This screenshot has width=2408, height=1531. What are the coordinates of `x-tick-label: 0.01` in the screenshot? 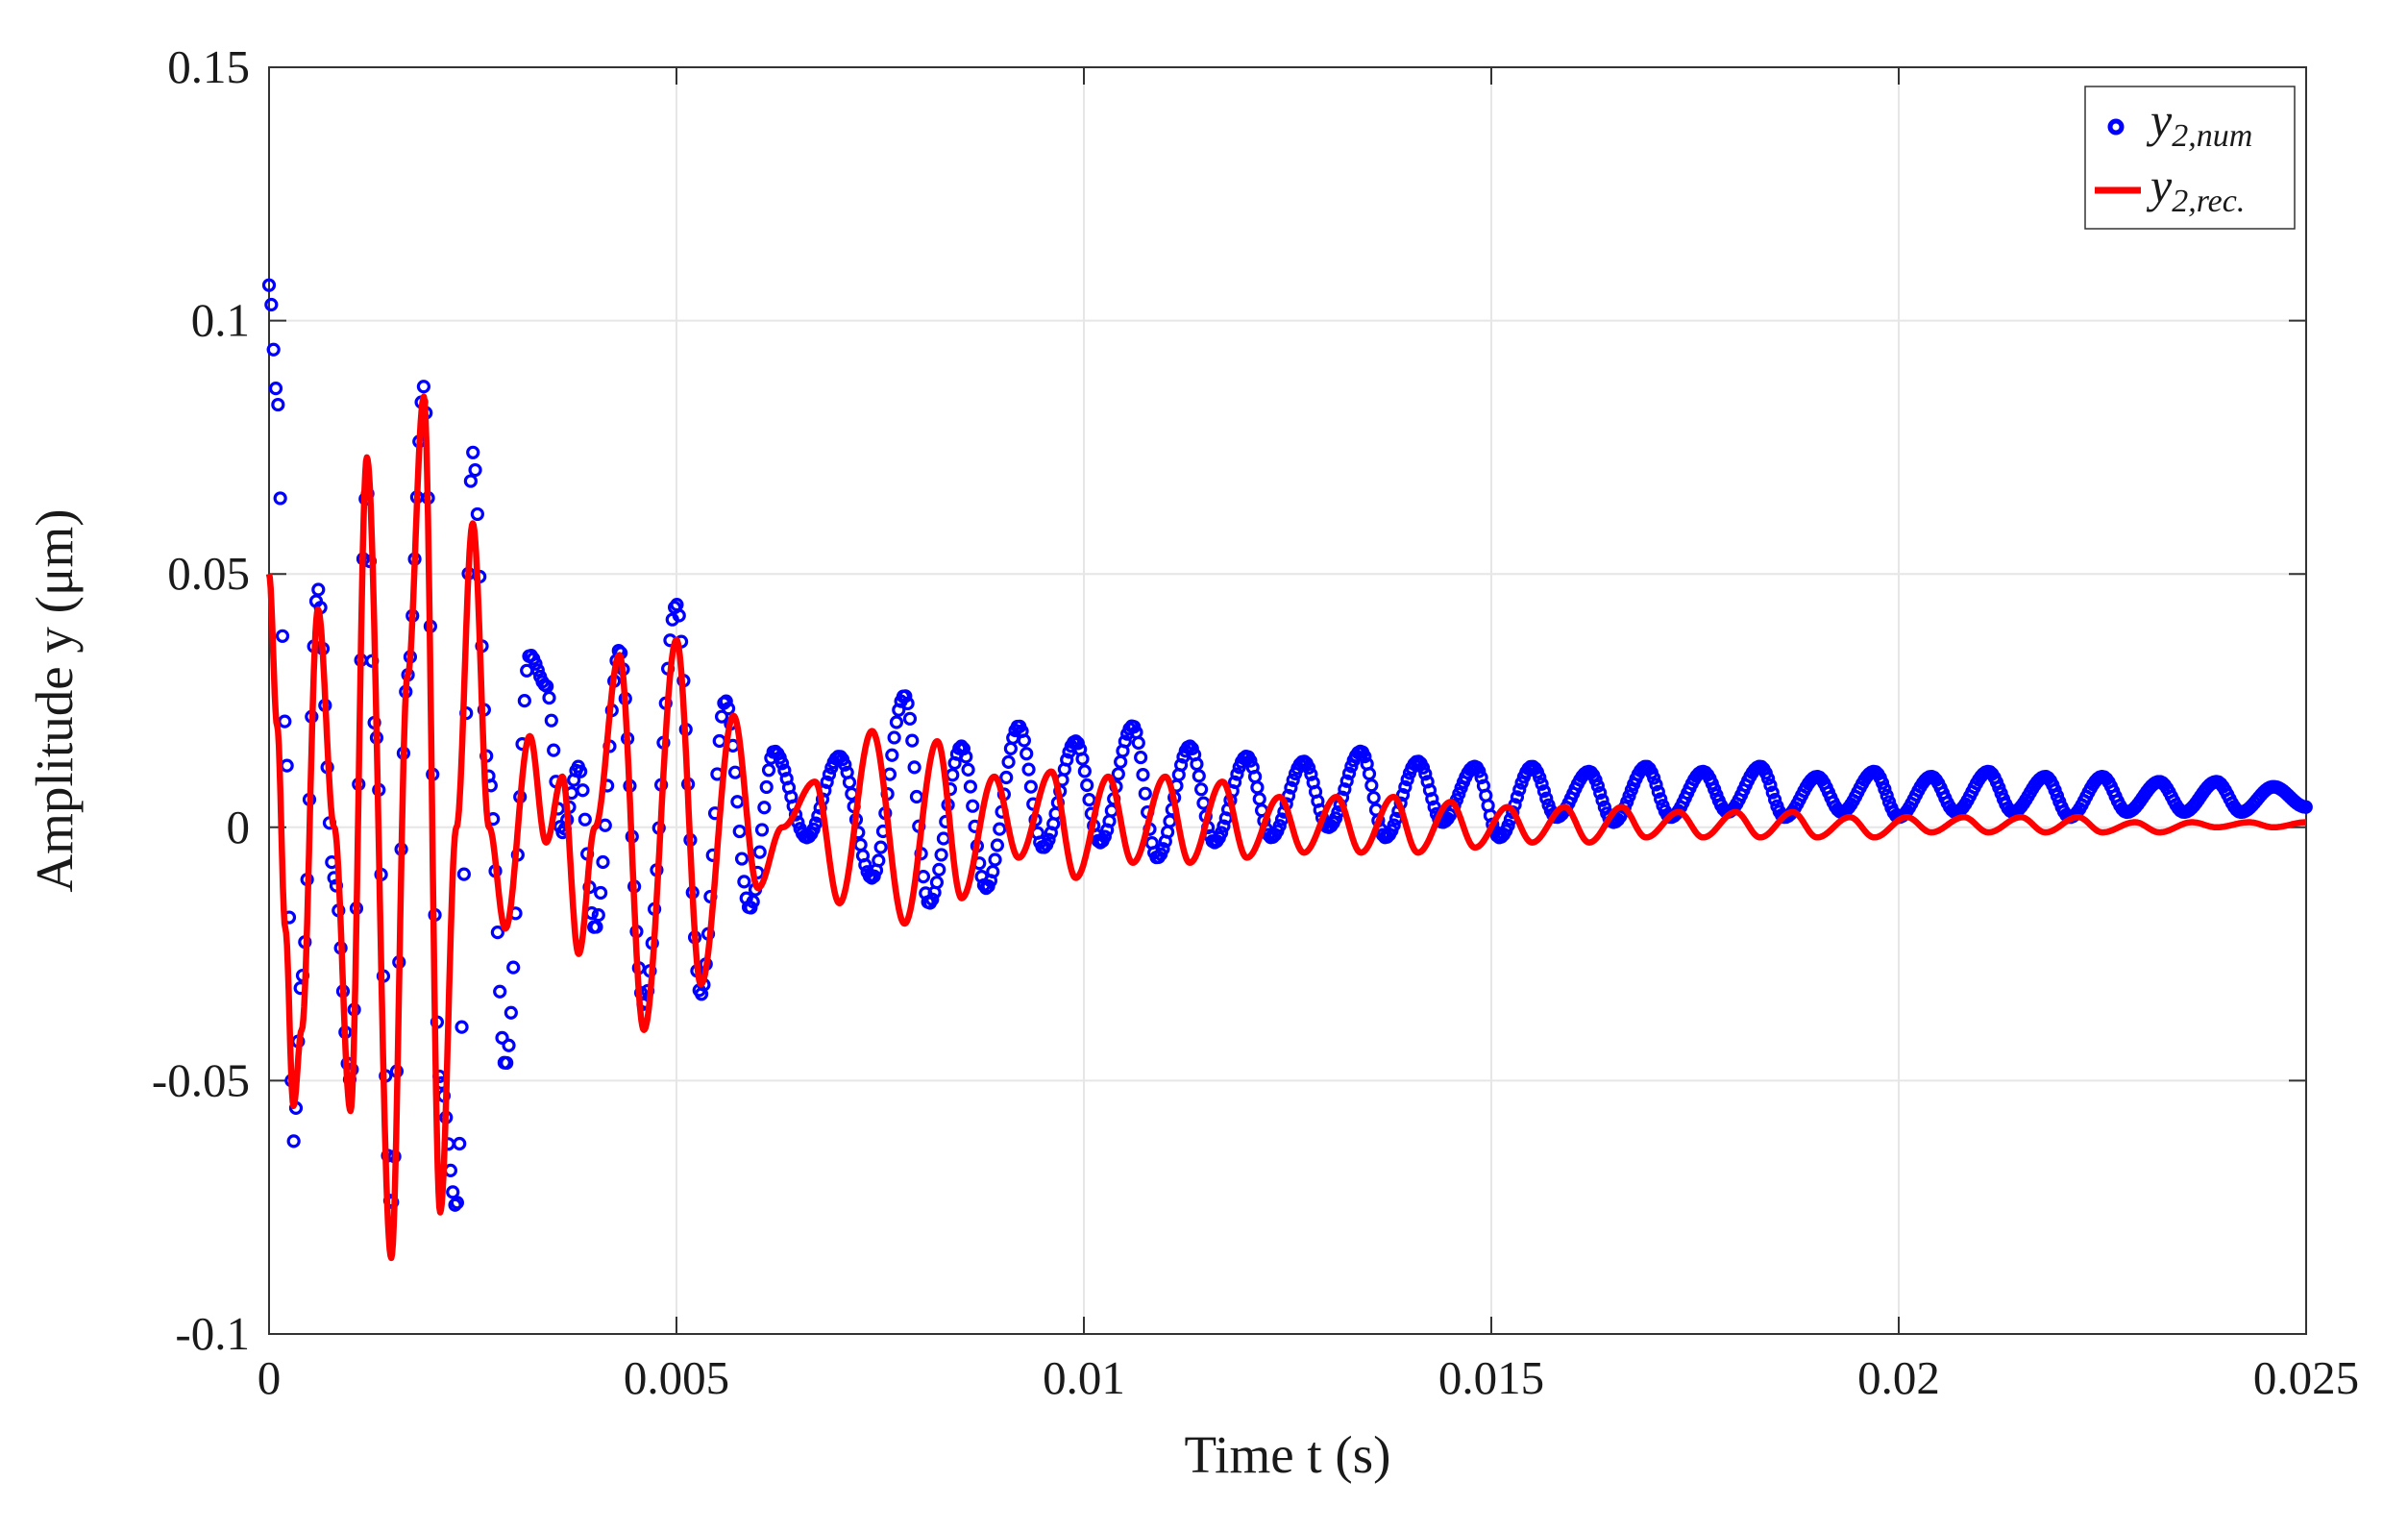 It's located at (1084, 1378).